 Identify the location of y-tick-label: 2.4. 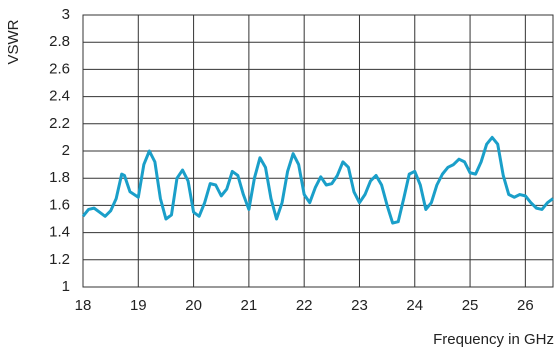
(59, 96).